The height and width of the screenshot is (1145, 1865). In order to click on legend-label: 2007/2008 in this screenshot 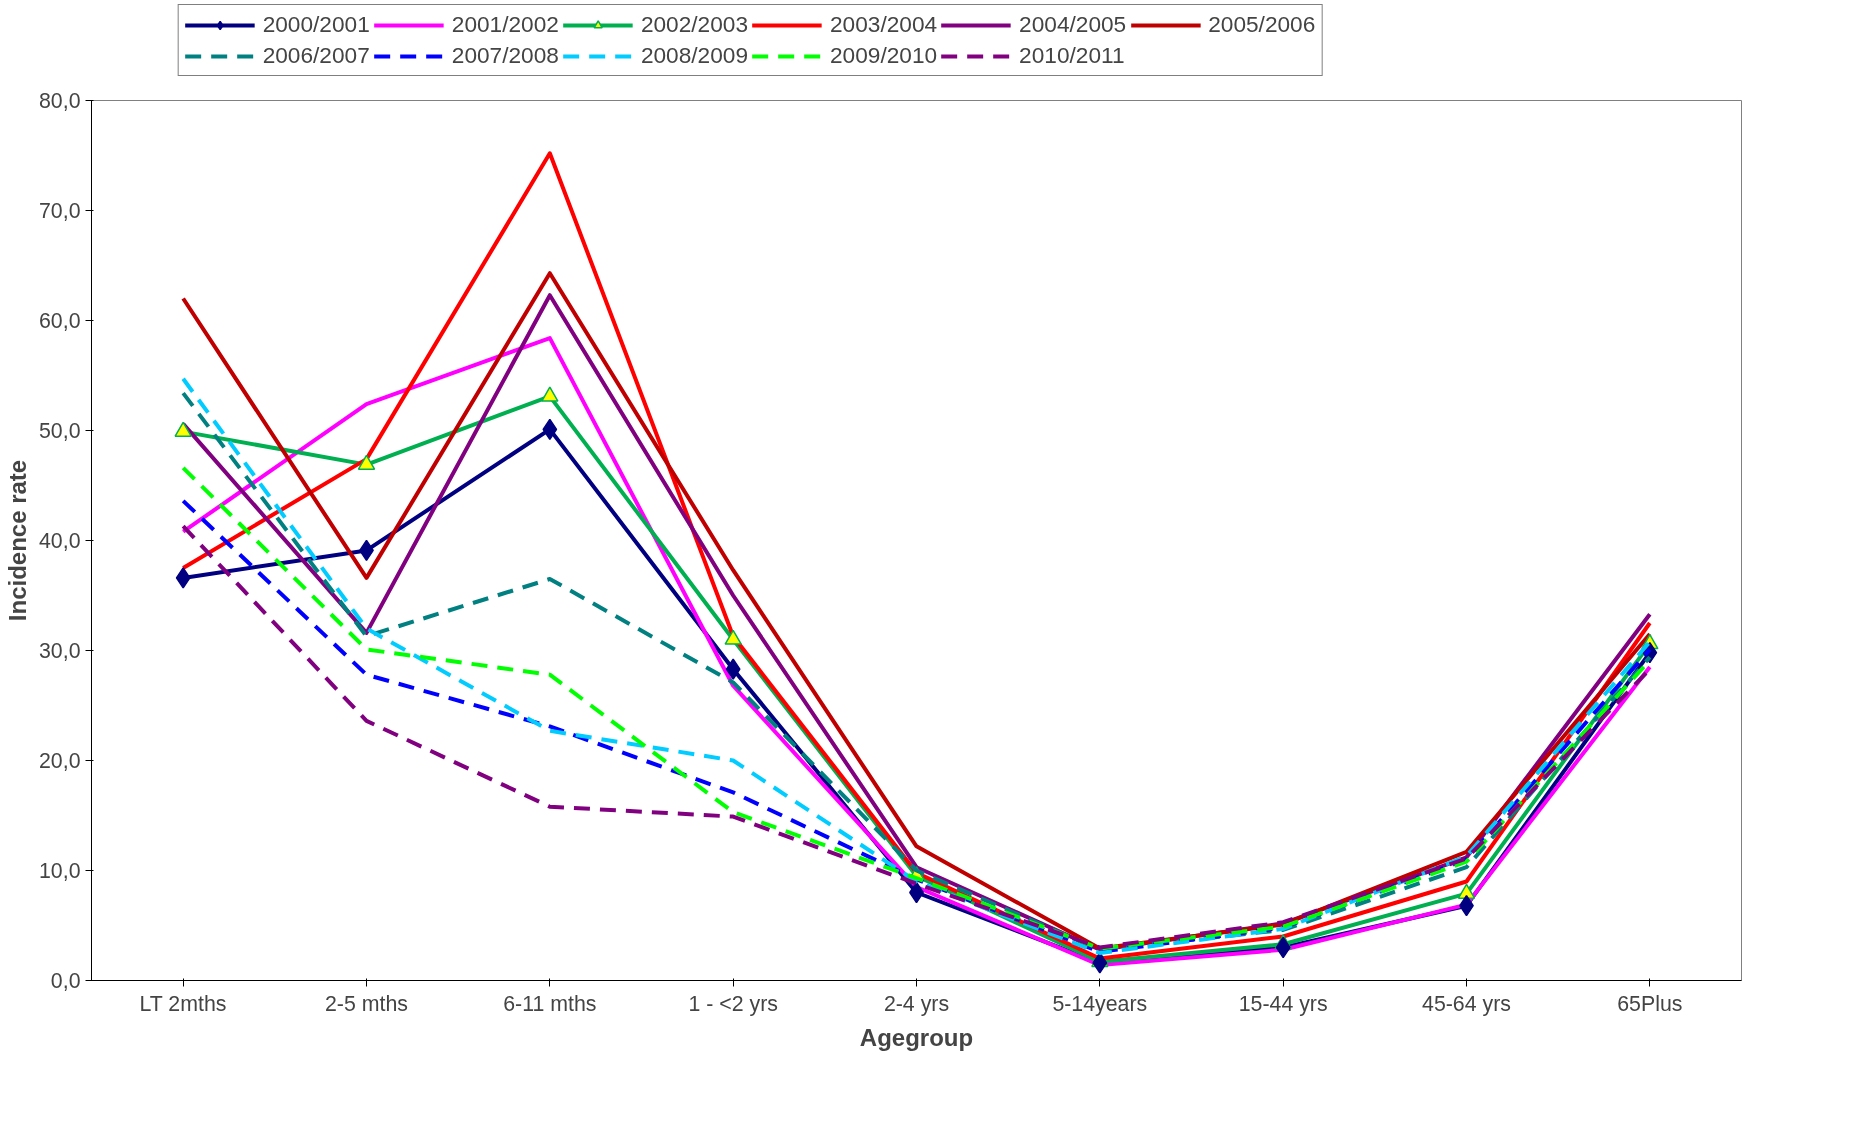, I will do `click(505, 55)`.